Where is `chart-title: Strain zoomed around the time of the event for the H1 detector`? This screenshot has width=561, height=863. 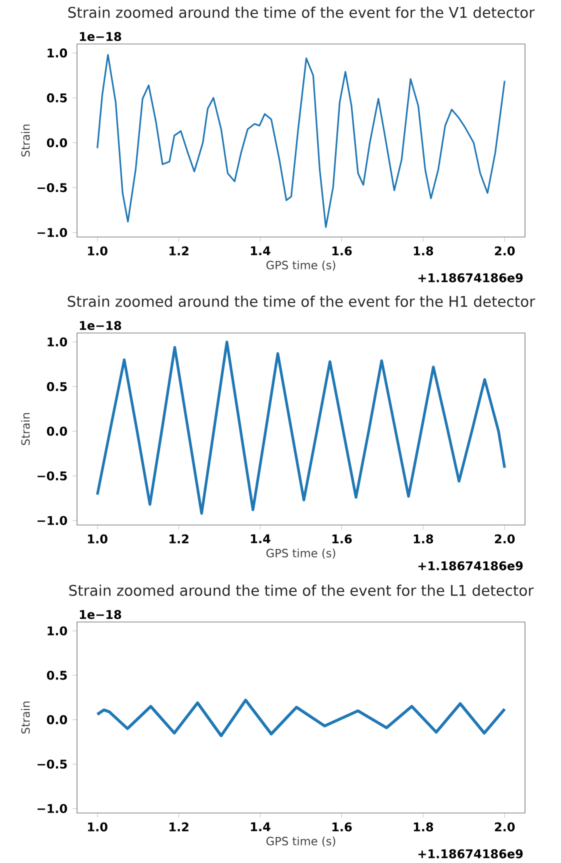 chart-title: Strain zoomed around the time of the event for the H1 detector is located at coordinates (302, 301).